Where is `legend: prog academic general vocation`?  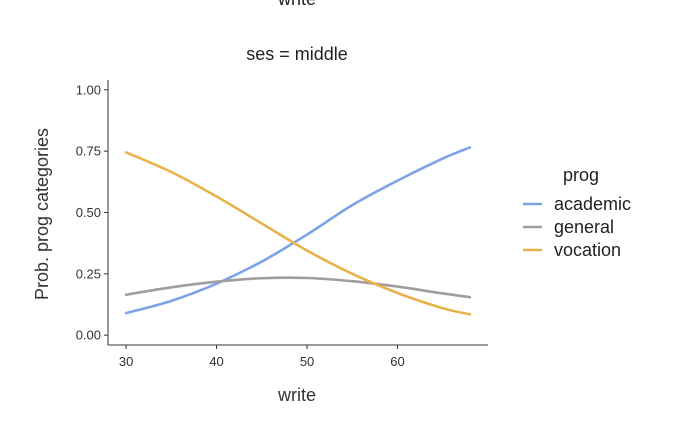 legend: prog academic general vocation is located at coordinates (577, 212).